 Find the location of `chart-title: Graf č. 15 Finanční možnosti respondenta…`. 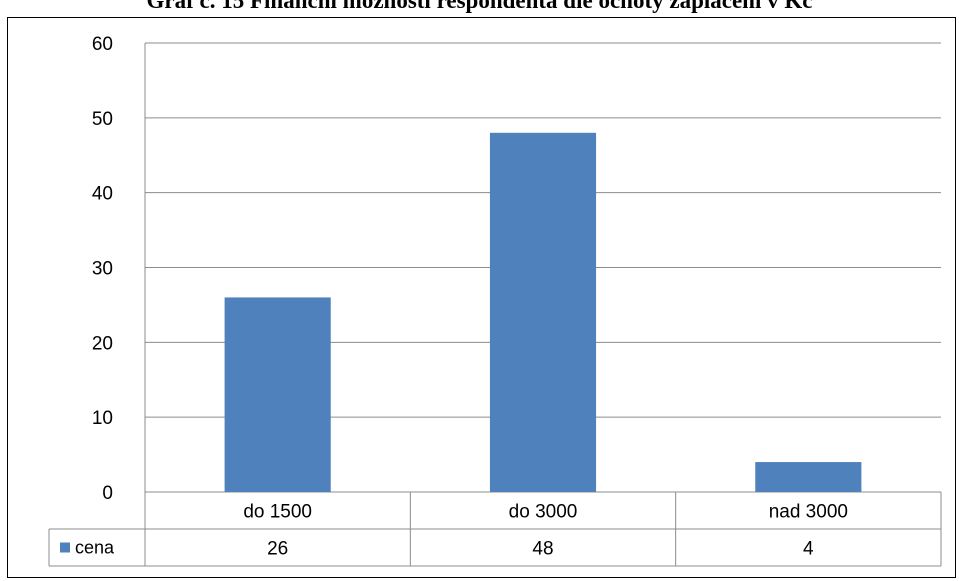

chart-title: Graf č. 15 Finanční možnosti respondenta… is located at coordinates (479, 6).